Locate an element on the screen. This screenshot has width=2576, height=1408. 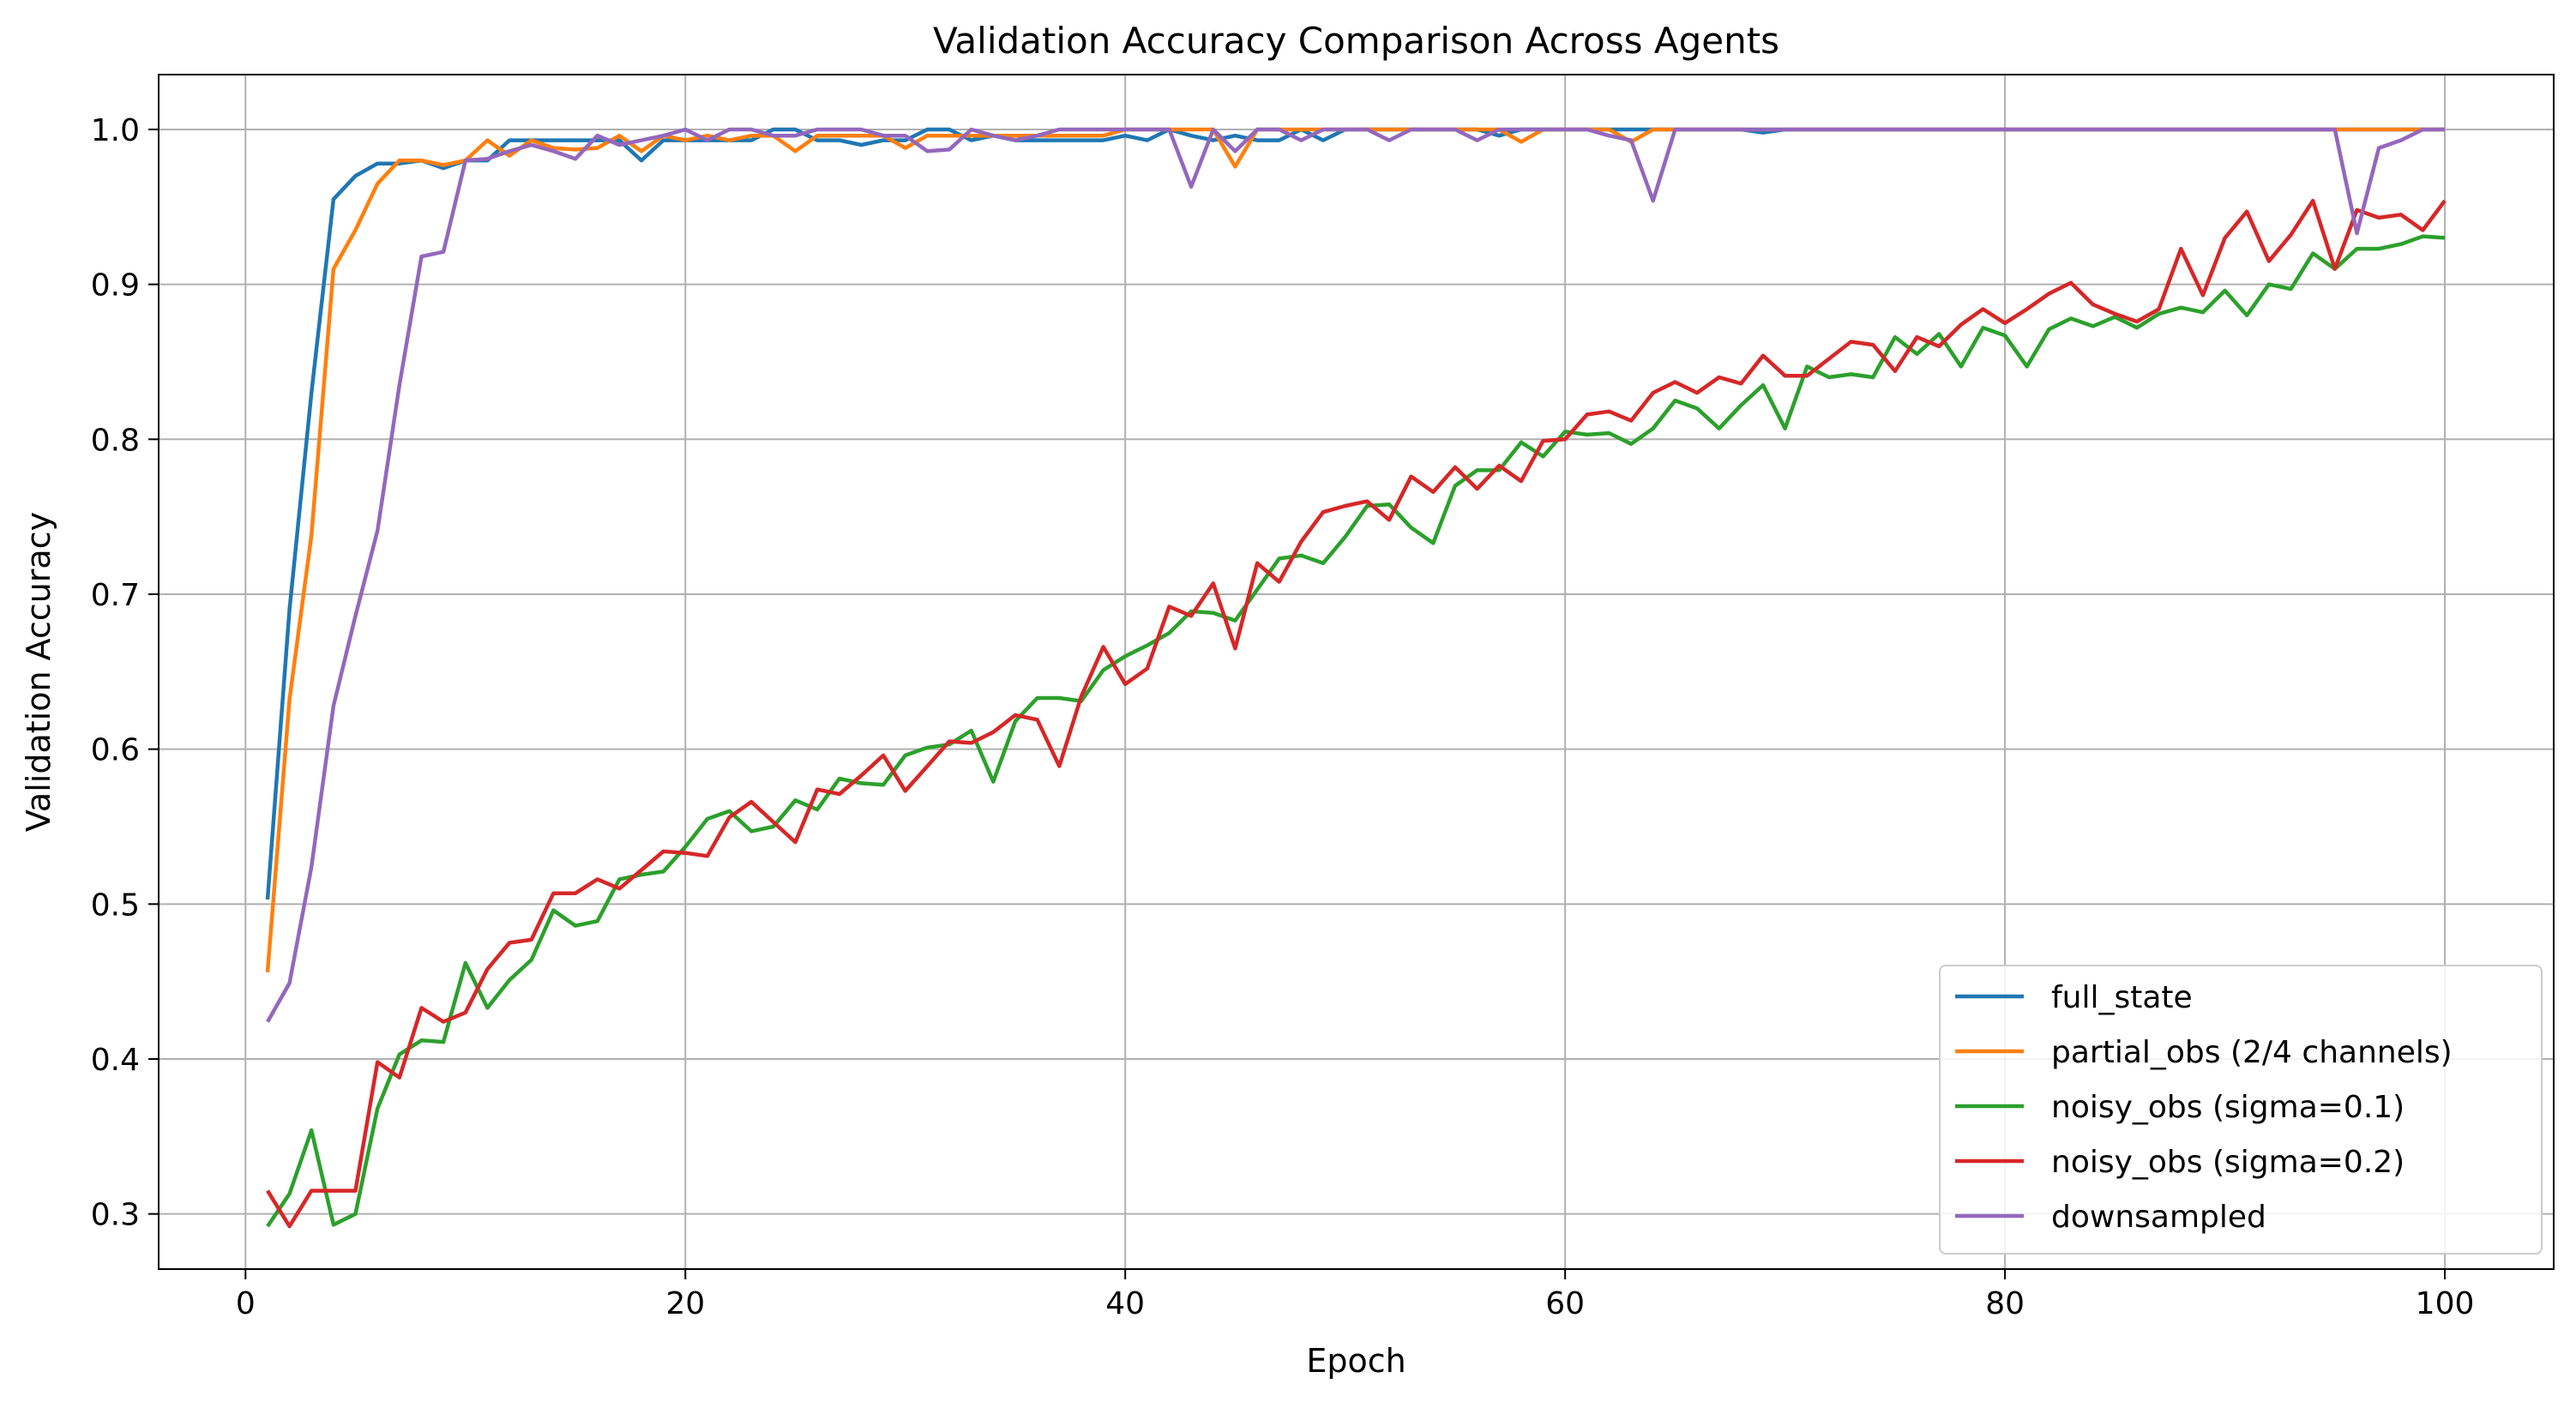
legend-item: partial_obs (2/4 channels) is located at coordinates (2204, 1053).